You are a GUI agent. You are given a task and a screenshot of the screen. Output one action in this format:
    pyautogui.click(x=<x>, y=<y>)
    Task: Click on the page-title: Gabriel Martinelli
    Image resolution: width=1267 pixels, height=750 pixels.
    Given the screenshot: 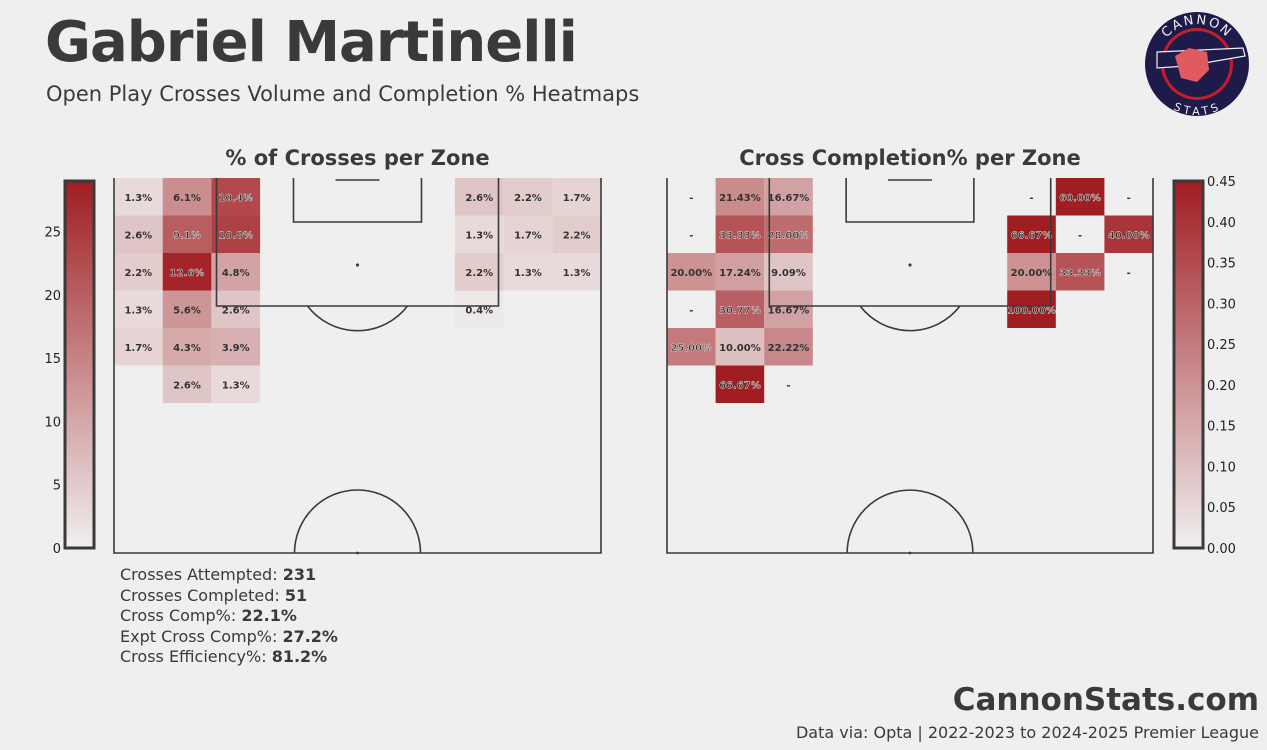 What is the action you would take?
    pyautogui.click(x=311, y=42)
    